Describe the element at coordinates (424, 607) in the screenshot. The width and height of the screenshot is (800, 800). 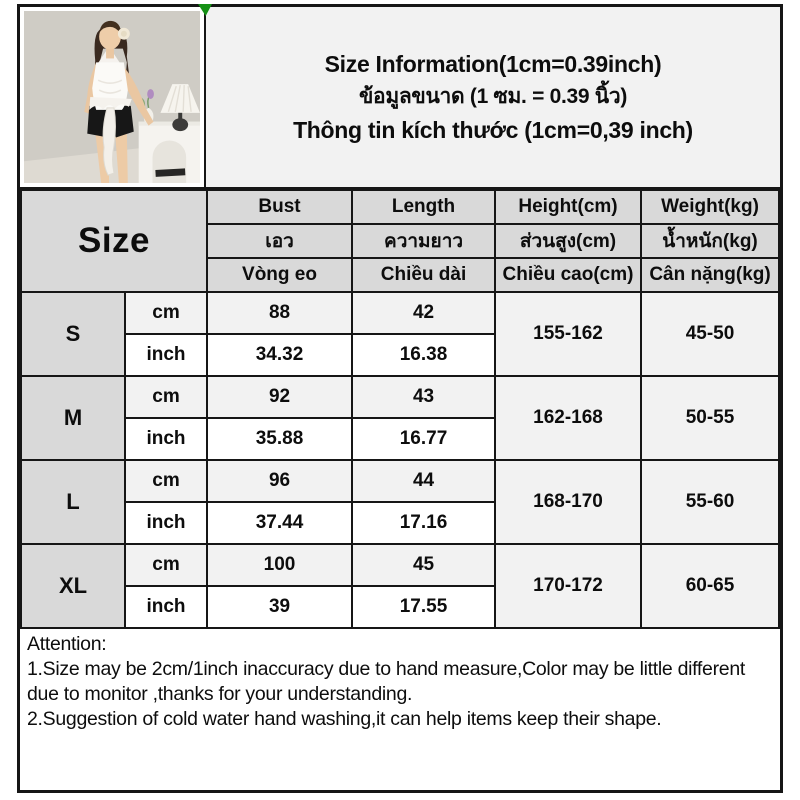
I see `xl-length-inch: 17.55` at that location.